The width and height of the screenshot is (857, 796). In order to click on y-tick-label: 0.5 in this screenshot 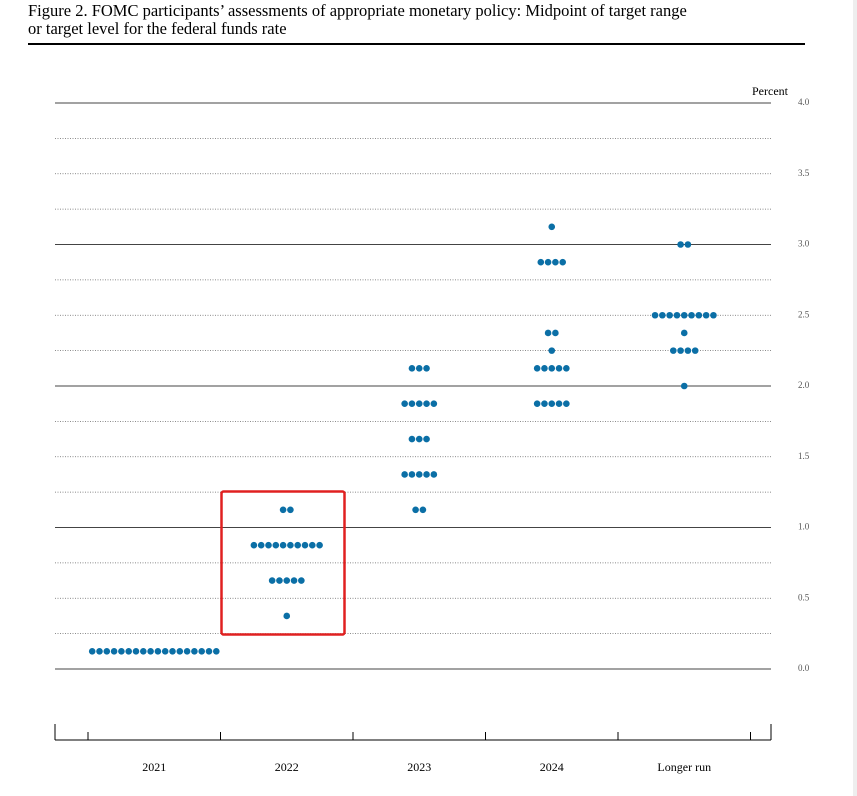, I will do `click(804, 597)`.